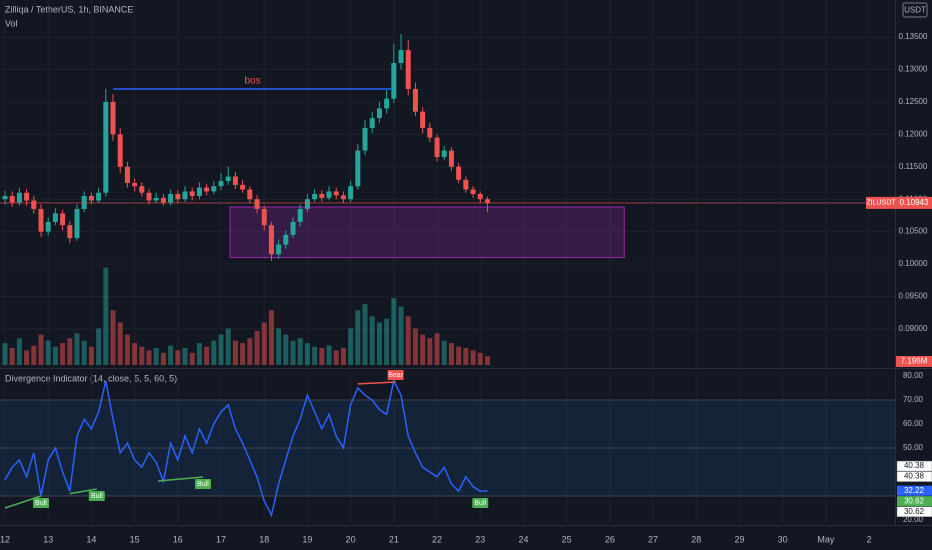 This screenshot has height=550, width=932. What do you see at coordinates (246, 448) in the screenshot?
I see `indicator-line` at bounding box center [246, 448].